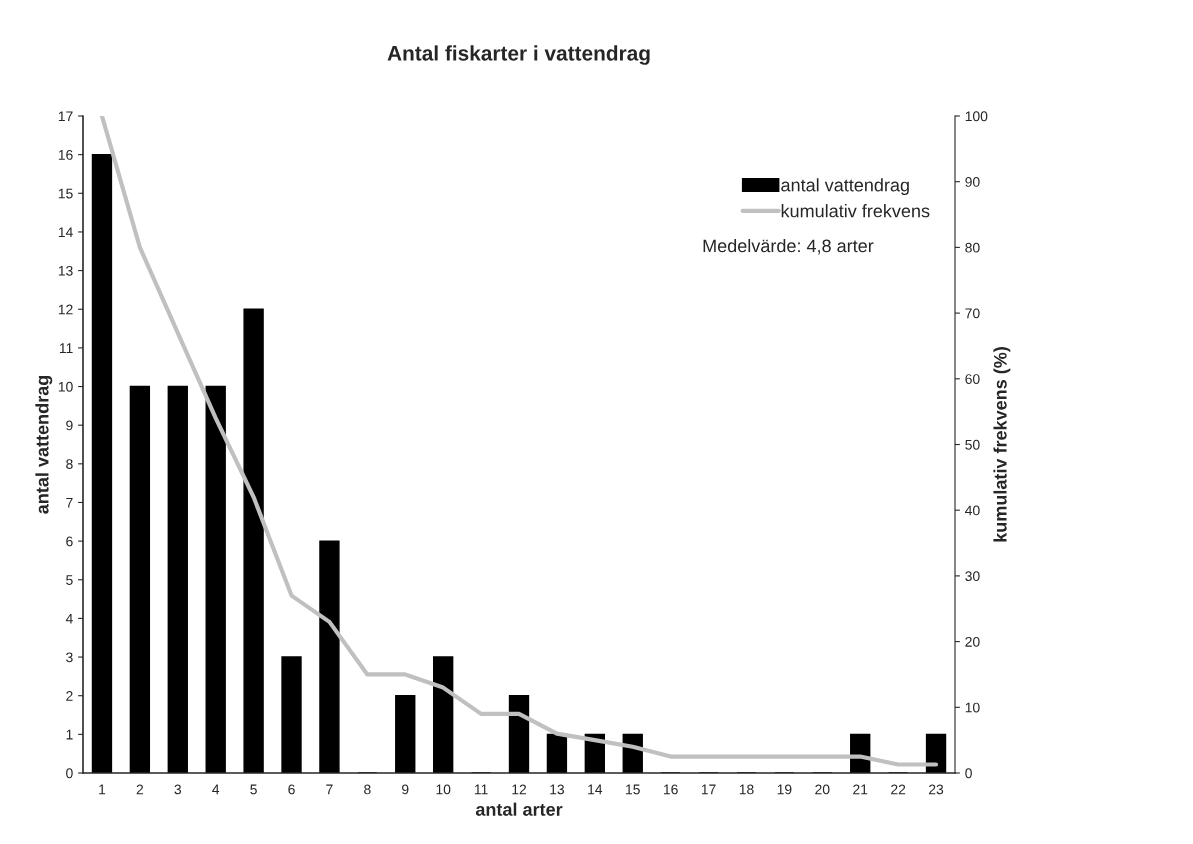 This screenshot has height=844, width=1193. I want to click on y-tick-label: 16, so click(65, 154).